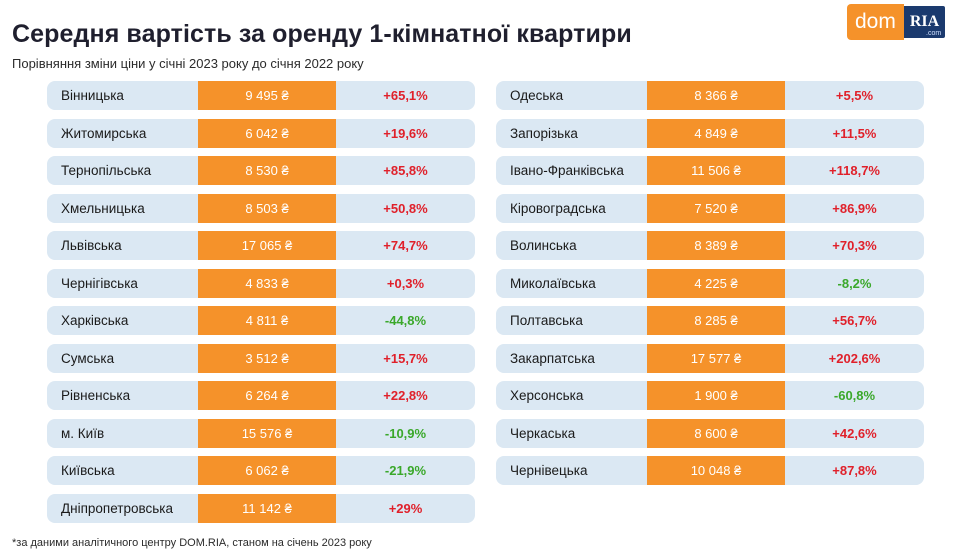 The width and height of the screenshot is (965, 560). I want to click on price-change: +5,5%, so click(854, 95).